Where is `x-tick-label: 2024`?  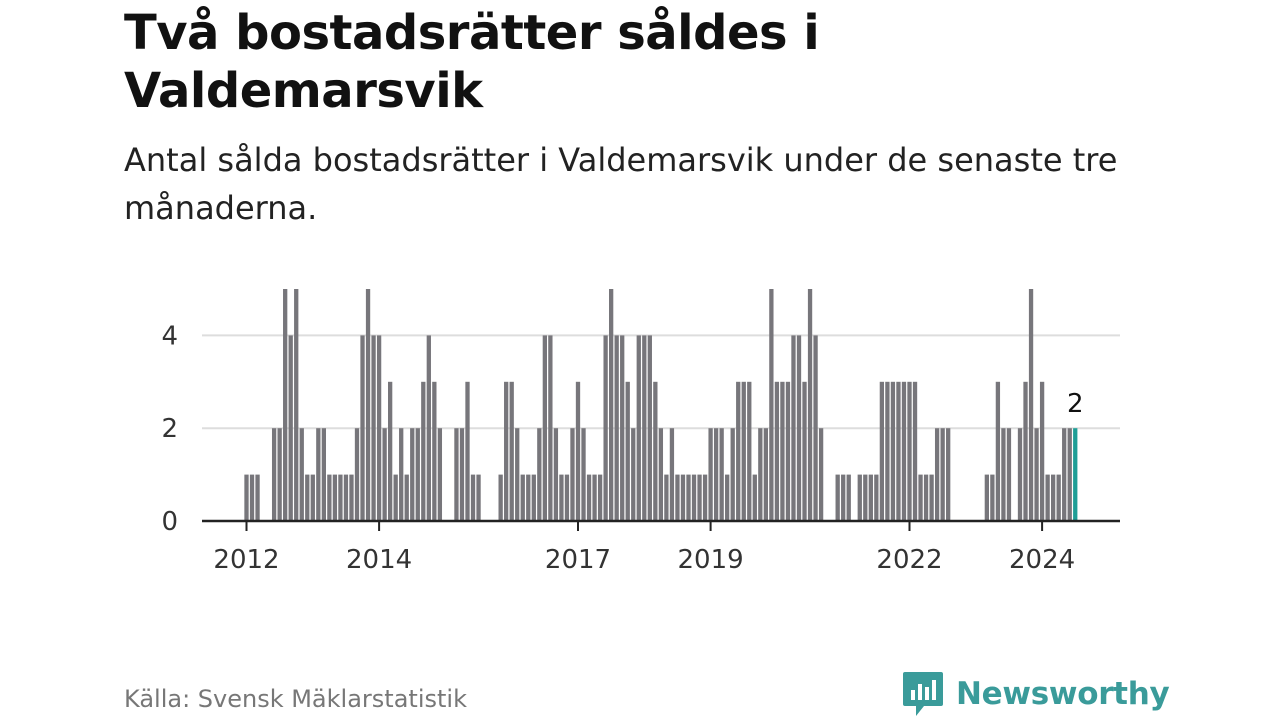
x-tick-label: 2024 is located at coordinates (1042, 560).